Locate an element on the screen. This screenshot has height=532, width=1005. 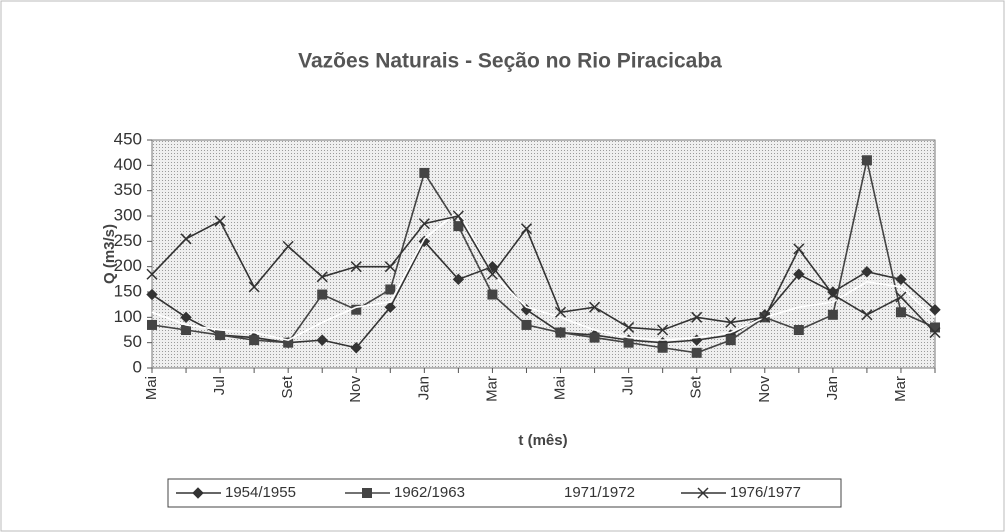
y-tick-label: 450 is located at coordinates (128, 138).